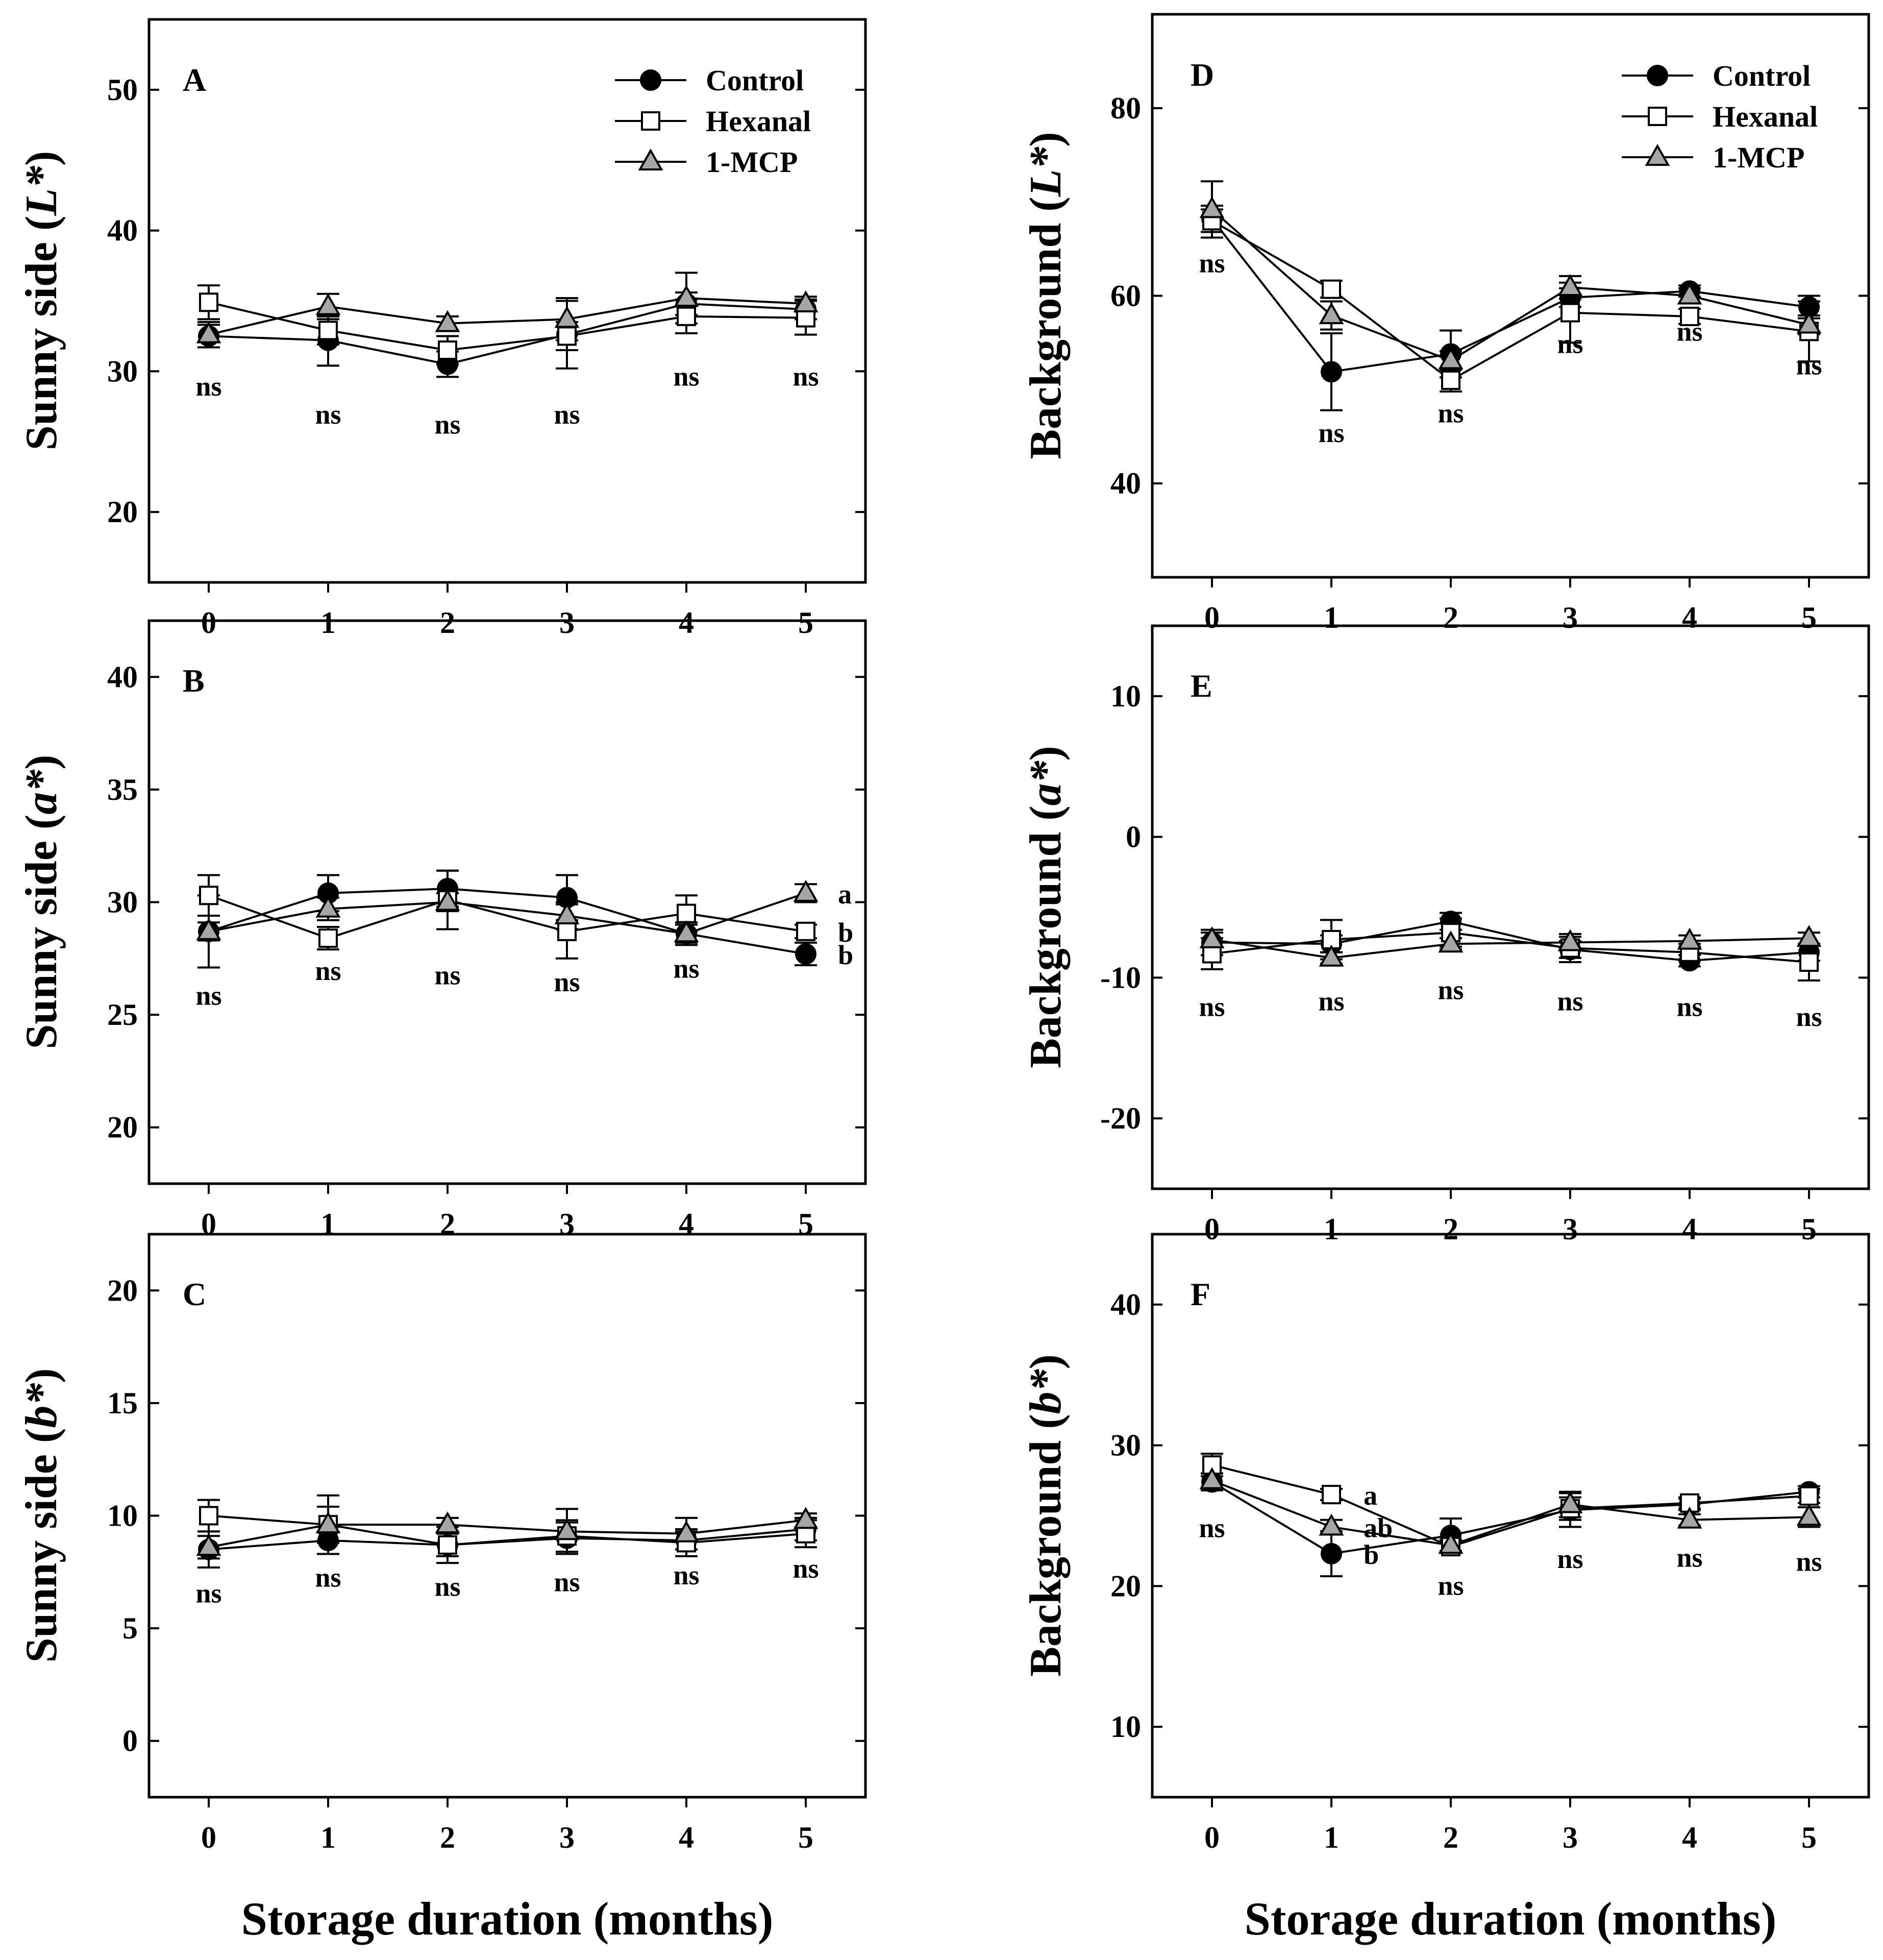 The image size is (1883, 1960). I want to click on panel-label: E, so click(1201, 686).